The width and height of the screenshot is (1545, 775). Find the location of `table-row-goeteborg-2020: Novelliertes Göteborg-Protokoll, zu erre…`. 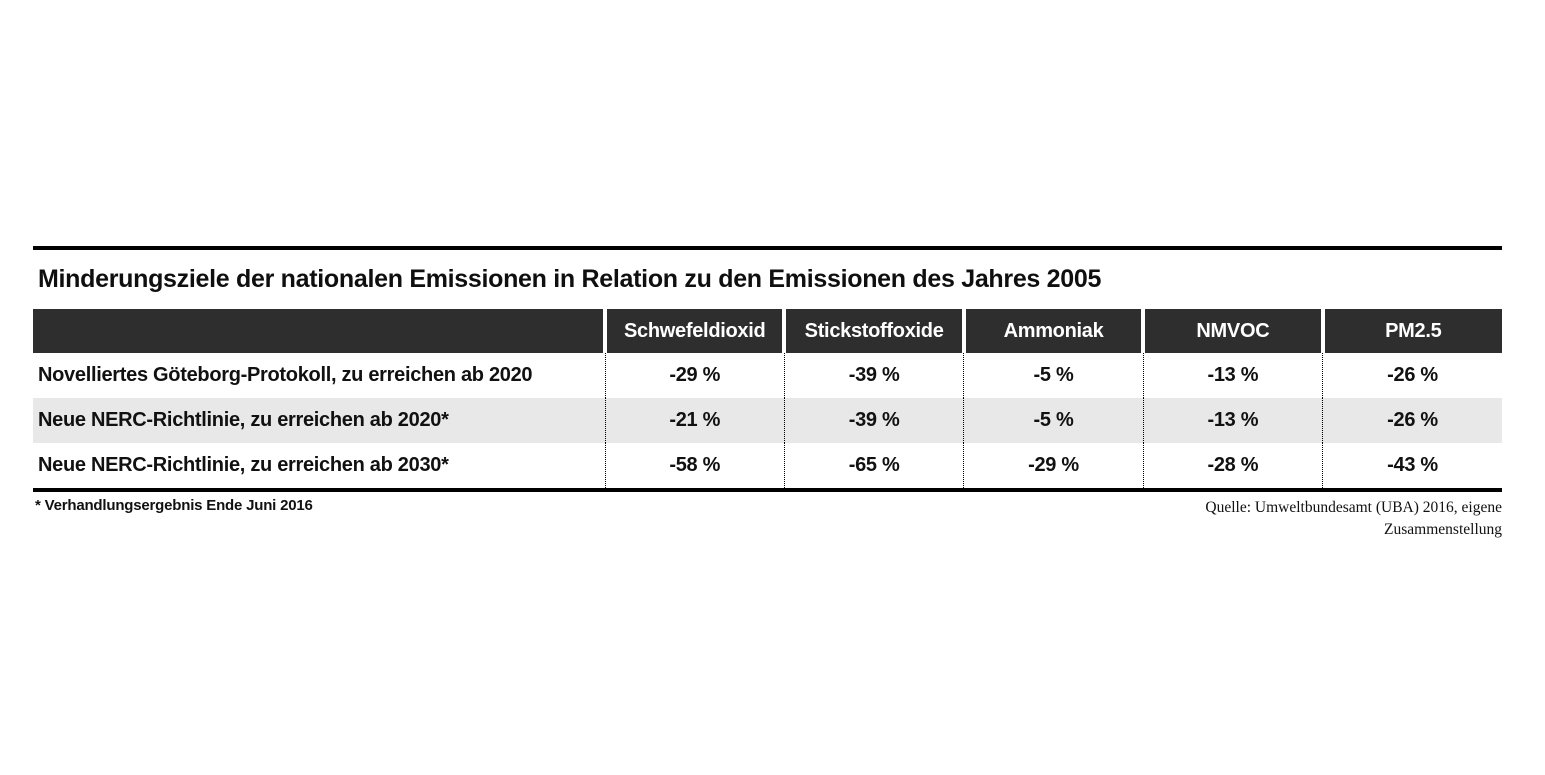

table-row-goeteborg-2020: Novelliertes Göteborg-Protokoll, zu erre… is located at coordinates (767, 375).